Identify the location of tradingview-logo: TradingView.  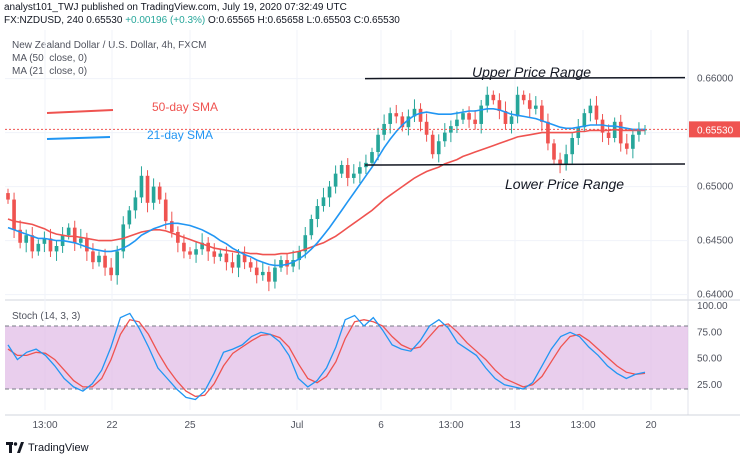
(47, 448).